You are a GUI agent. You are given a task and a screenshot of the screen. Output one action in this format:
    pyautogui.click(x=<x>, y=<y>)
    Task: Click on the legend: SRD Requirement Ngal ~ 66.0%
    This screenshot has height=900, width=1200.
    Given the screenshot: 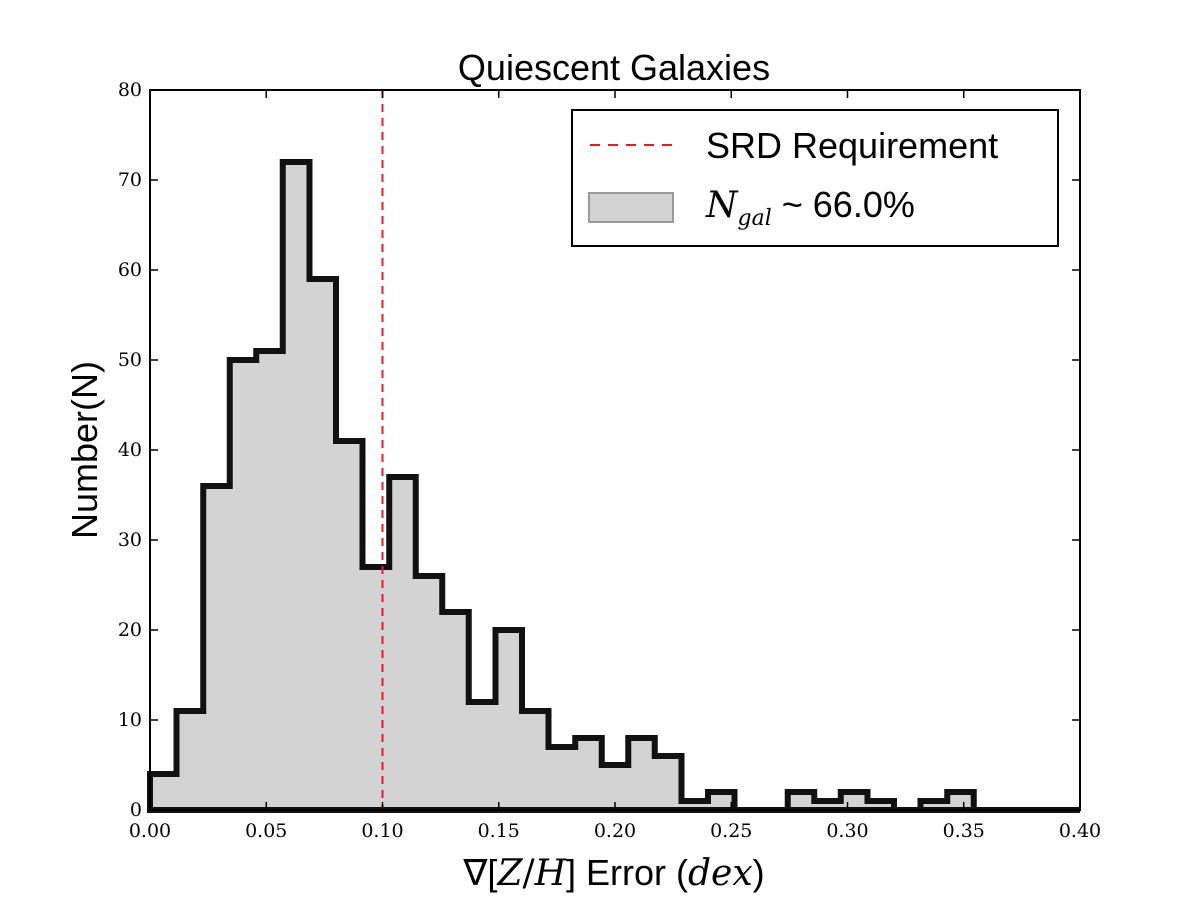 What is the action you would take?
    pyautogui.click(x=815, y=178)
    